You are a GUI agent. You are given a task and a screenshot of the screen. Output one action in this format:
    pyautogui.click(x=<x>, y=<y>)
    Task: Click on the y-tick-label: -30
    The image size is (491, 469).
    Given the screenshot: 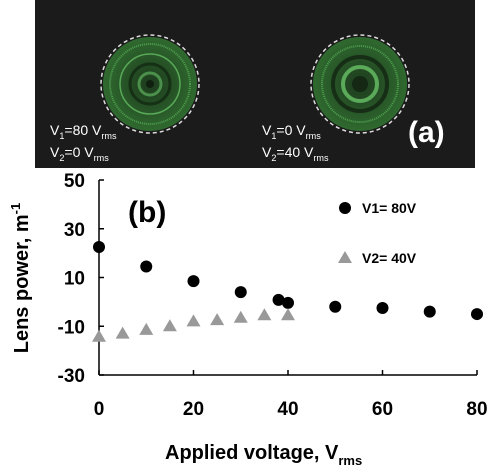 What is the action you would take?
    pyautogui.click(x=71, y=376)
    